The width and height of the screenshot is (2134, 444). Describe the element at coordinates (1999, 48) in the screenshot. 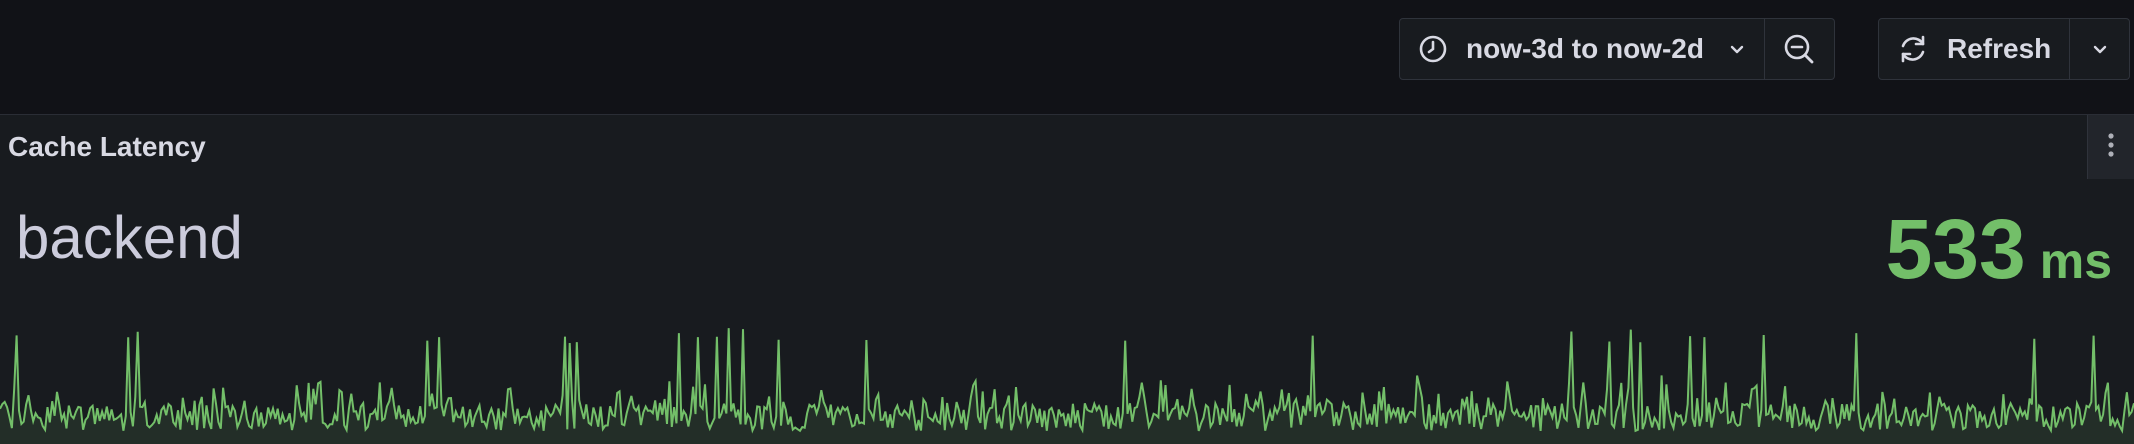

I see `refresh-label: Refresh` at that location.